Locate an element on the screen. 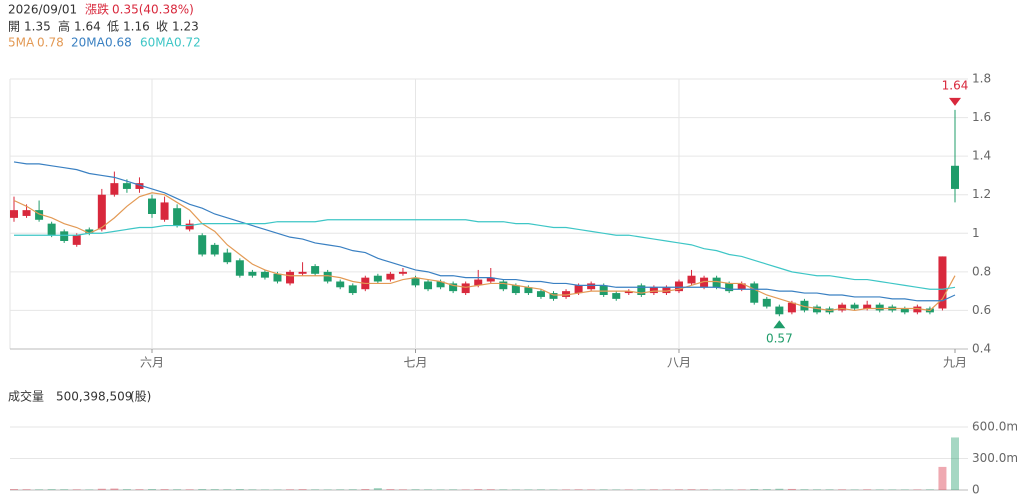 This screenshot has width=1017, height=501. open-label: 開 is located at coordinates (14, 27).